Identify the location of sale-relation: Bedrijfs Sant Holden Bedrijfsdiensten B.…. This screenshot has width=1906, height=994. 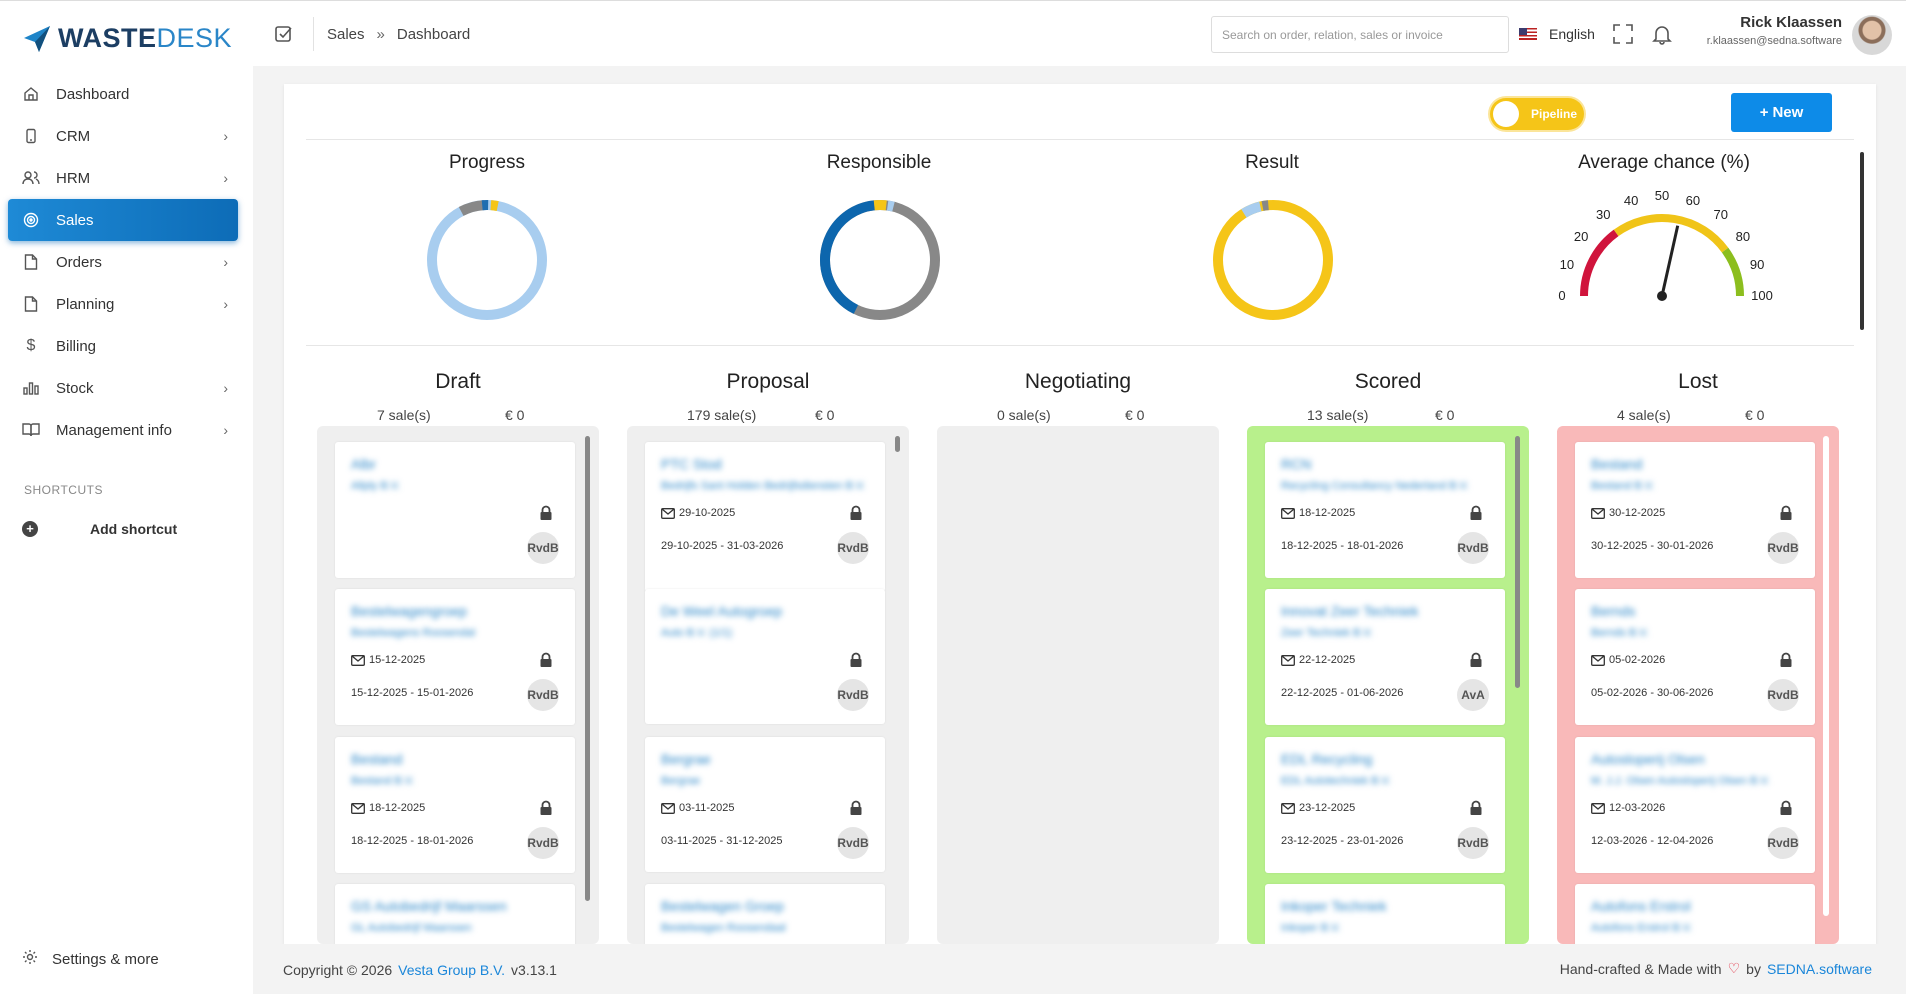
(763, 486).